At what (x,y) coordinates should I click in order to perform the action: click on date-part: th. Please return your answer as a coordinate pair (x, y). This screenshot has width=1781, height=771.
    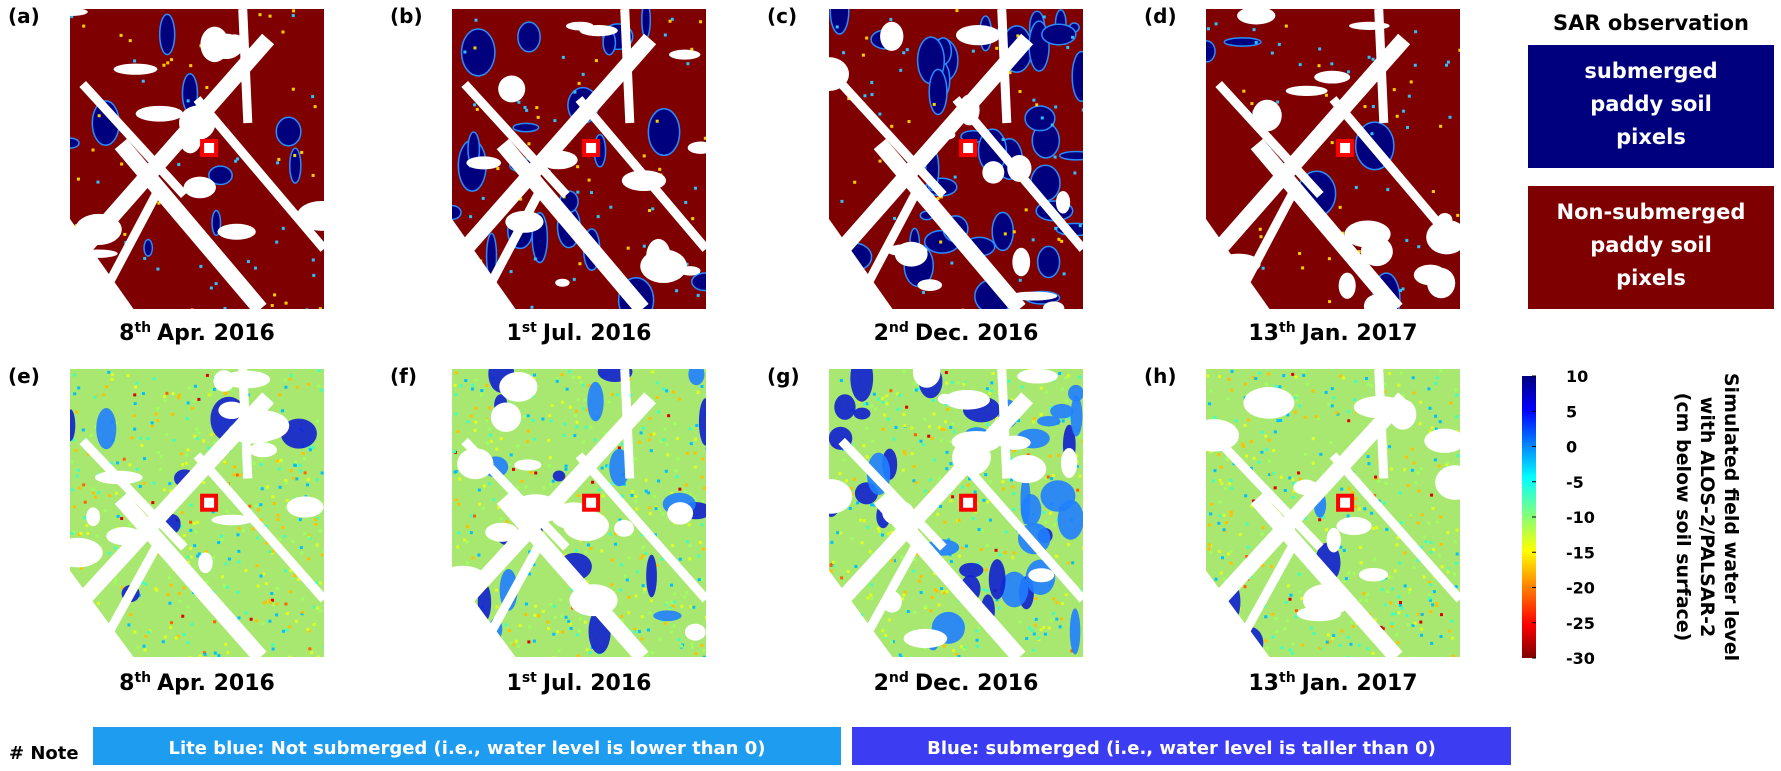
    Looking at the image, I should click on (142, 328).